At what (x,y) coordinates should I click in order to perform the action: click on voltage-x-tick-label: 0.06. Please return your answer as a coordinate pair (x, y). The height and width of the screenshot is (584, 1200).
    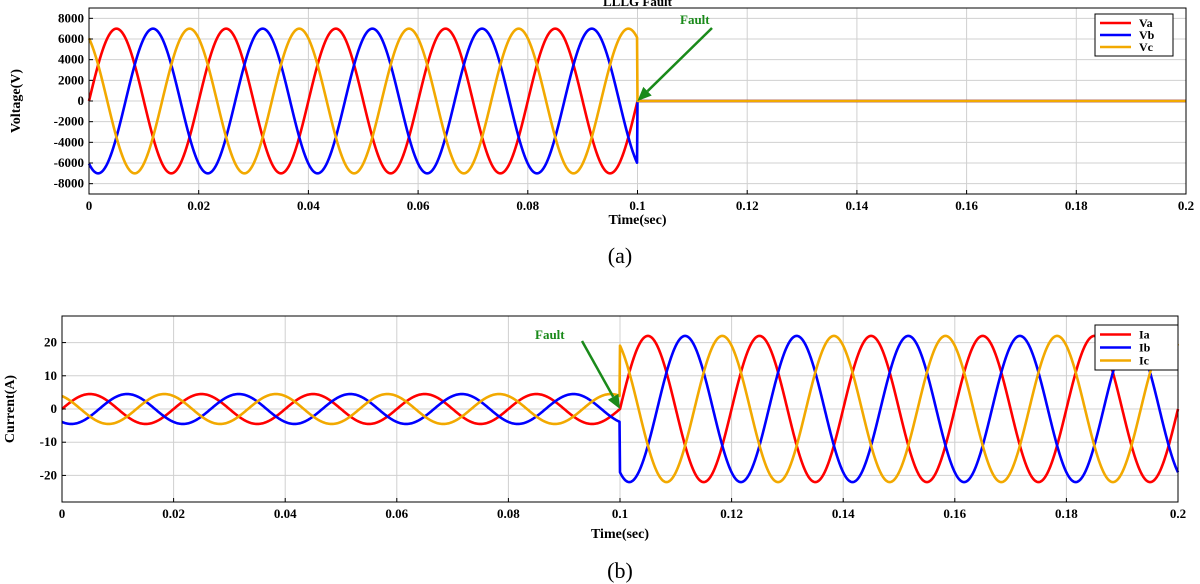
    Looking at the image, I should click on (418, 205).